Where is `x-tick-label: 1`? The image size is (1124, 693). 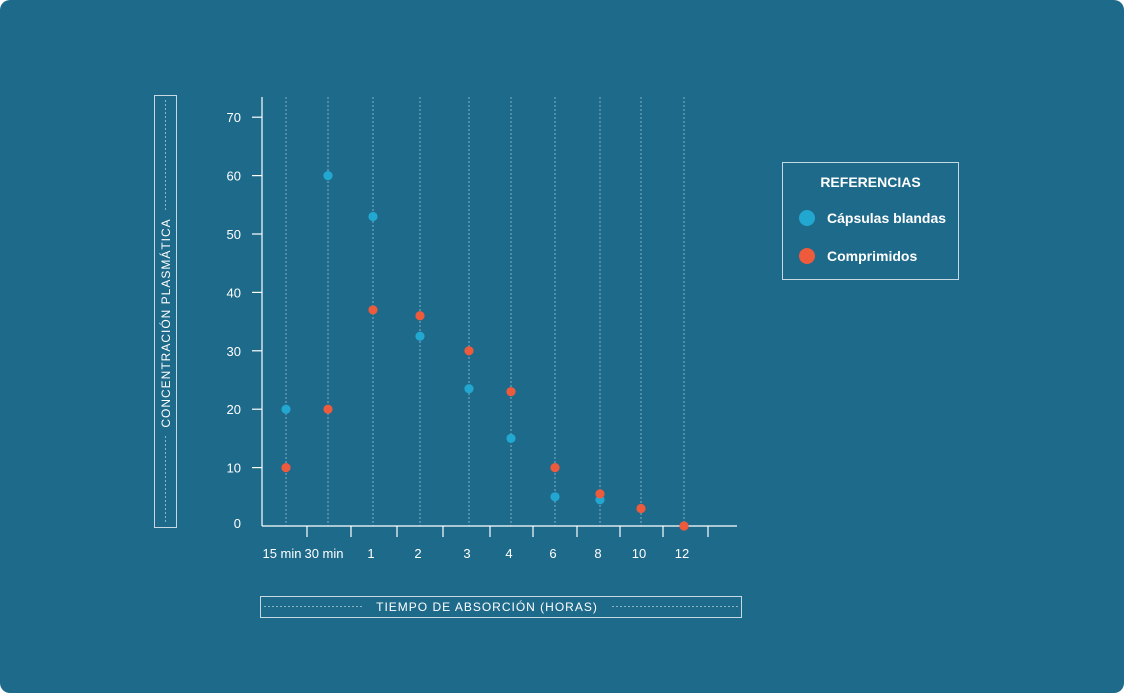
x-tick-label: 1 is located at coordinates (370, 553).